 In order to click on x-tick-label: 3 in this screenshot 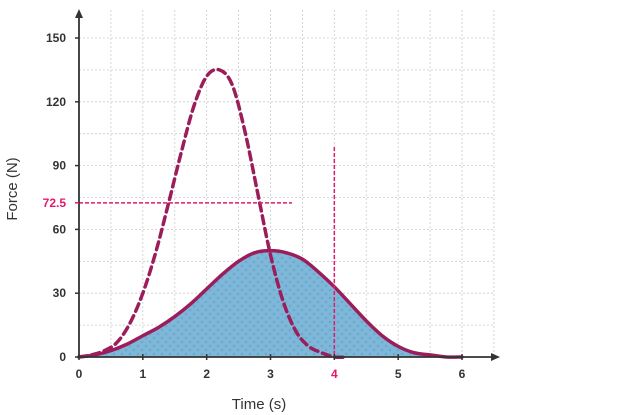, I will do `click(270, 374)`.